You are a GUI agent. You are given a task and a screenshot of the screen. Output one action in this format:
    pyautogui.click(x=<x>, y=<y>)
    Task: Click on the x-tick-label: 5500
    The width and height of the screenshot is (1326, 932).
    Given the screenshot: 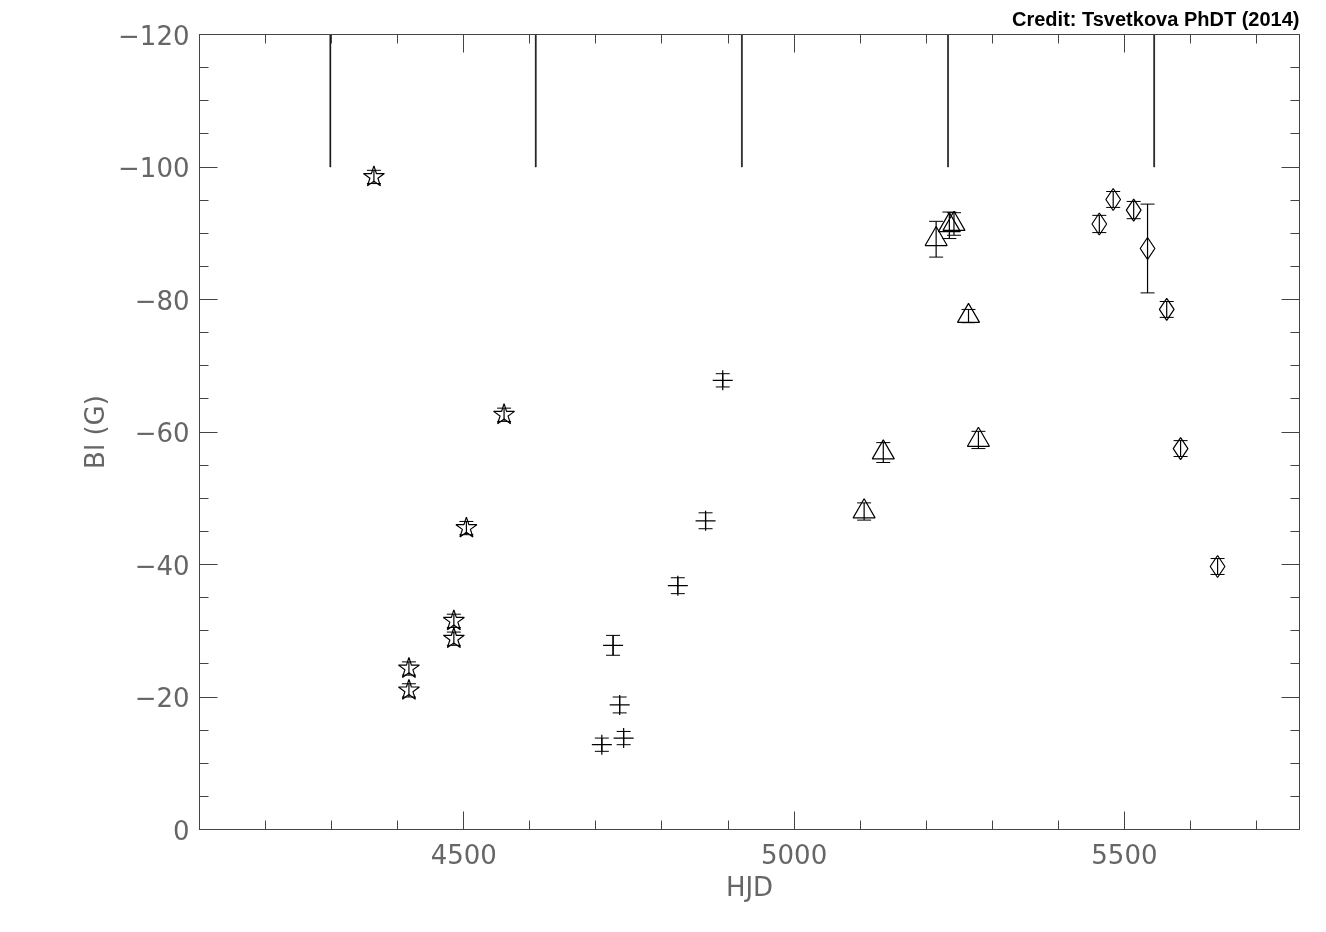 What is the action you would take?
    pyautogui.click(x=1124, y=854)
    